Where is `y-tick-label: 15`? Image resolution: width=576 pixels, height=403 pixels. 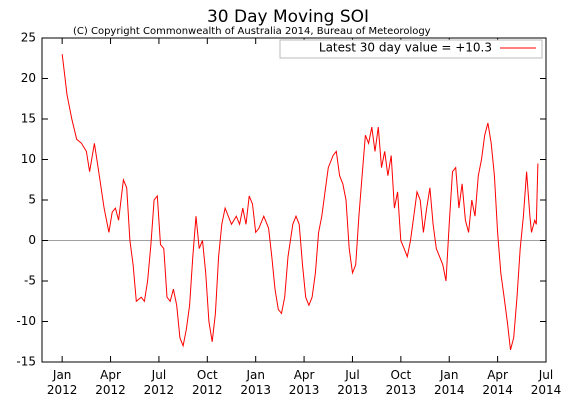 y-tick-label: 15 is located at coordinates (28, 119).